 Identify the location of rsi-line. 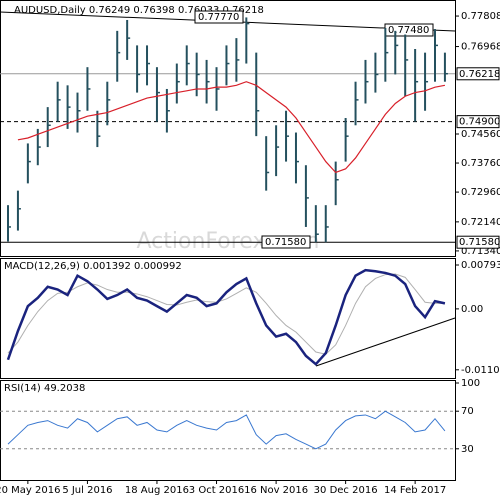
(226, 430).